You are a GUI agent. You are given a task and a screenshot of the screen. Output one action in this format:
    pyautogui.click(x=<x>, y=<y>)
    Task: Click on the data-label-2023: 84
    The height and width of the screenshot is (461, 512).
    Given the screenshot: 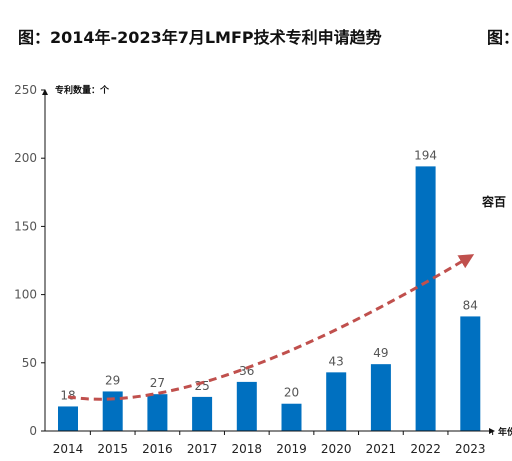 What is the action you would take?
    pyautogui.click(x=470, y=305)
    